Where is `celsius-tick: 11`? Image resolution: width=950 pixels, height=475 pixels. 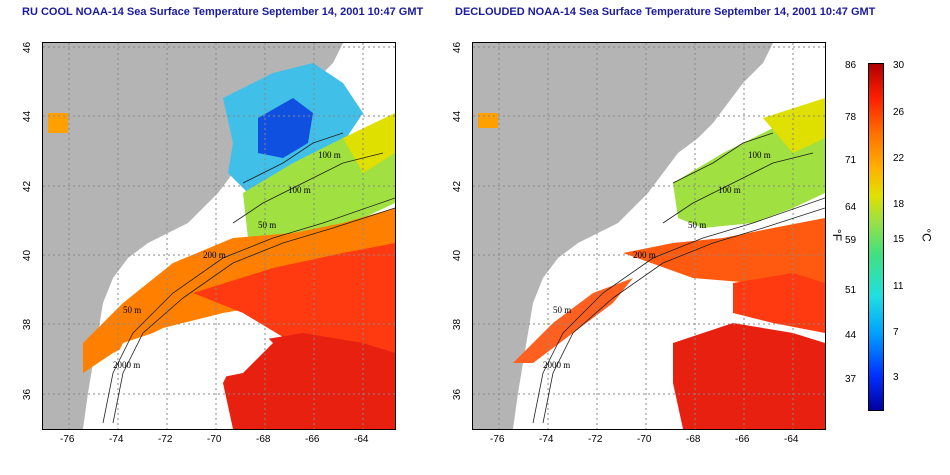
celsius-tick: 11 is located at coordinates (898, 286).